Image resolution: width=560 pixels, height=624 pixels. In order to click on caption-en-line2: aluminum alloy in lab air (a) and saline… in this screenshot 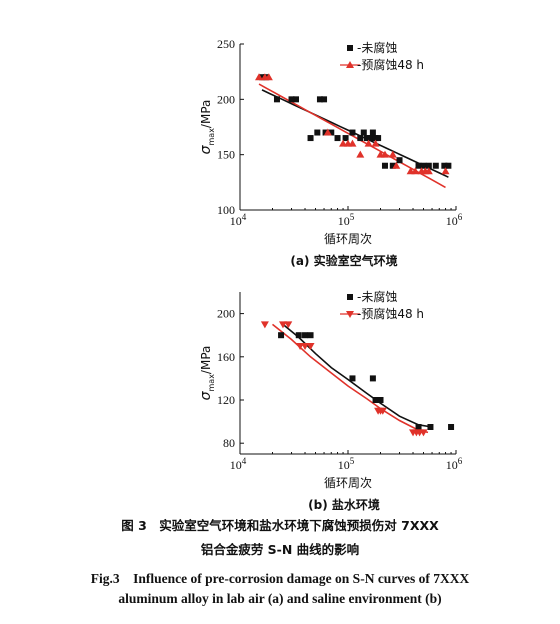, I will do `click(280, 598)`.